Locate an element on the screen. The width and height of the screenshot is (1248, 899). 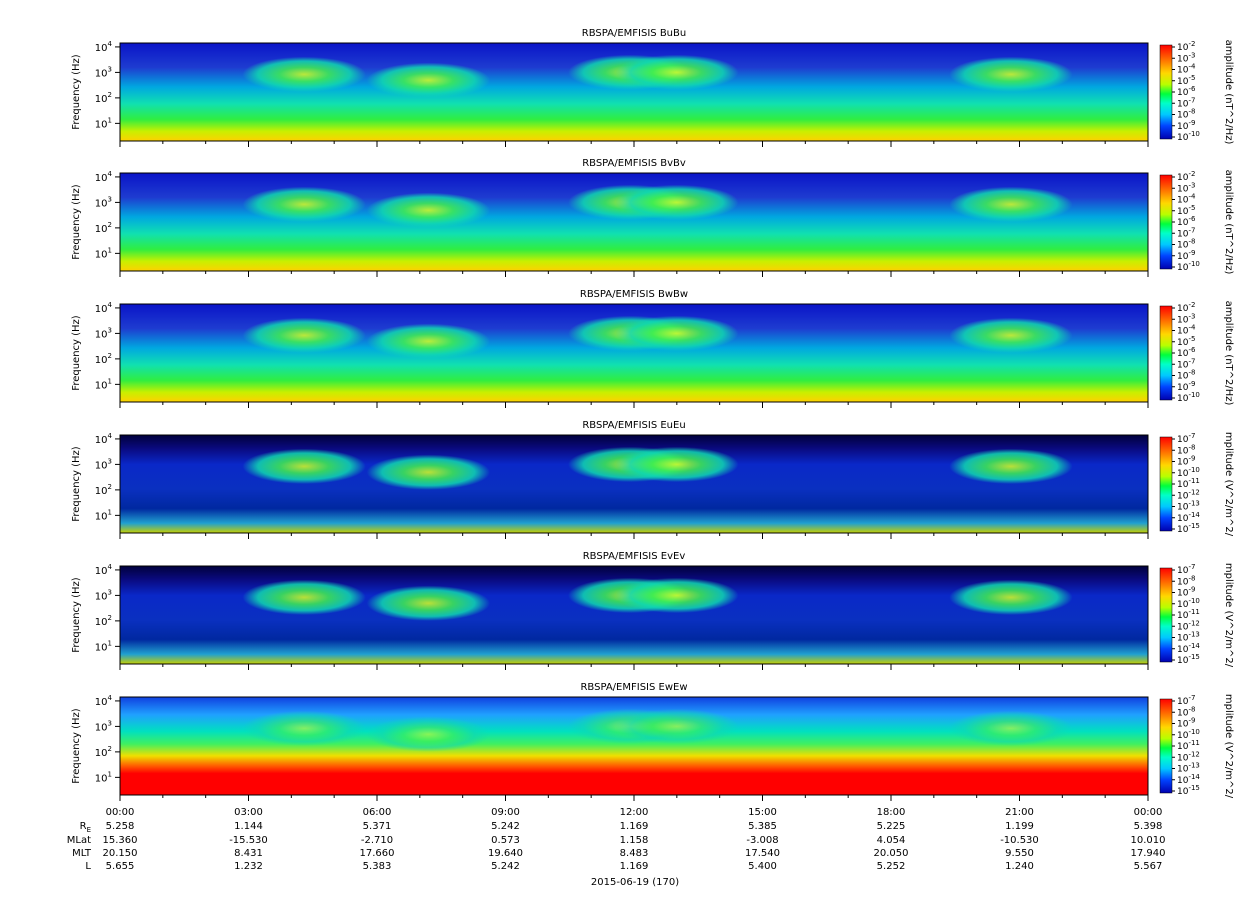
colorbar-tick-label: 10⁻¹⁴ is located at coordinates (1188, 779).